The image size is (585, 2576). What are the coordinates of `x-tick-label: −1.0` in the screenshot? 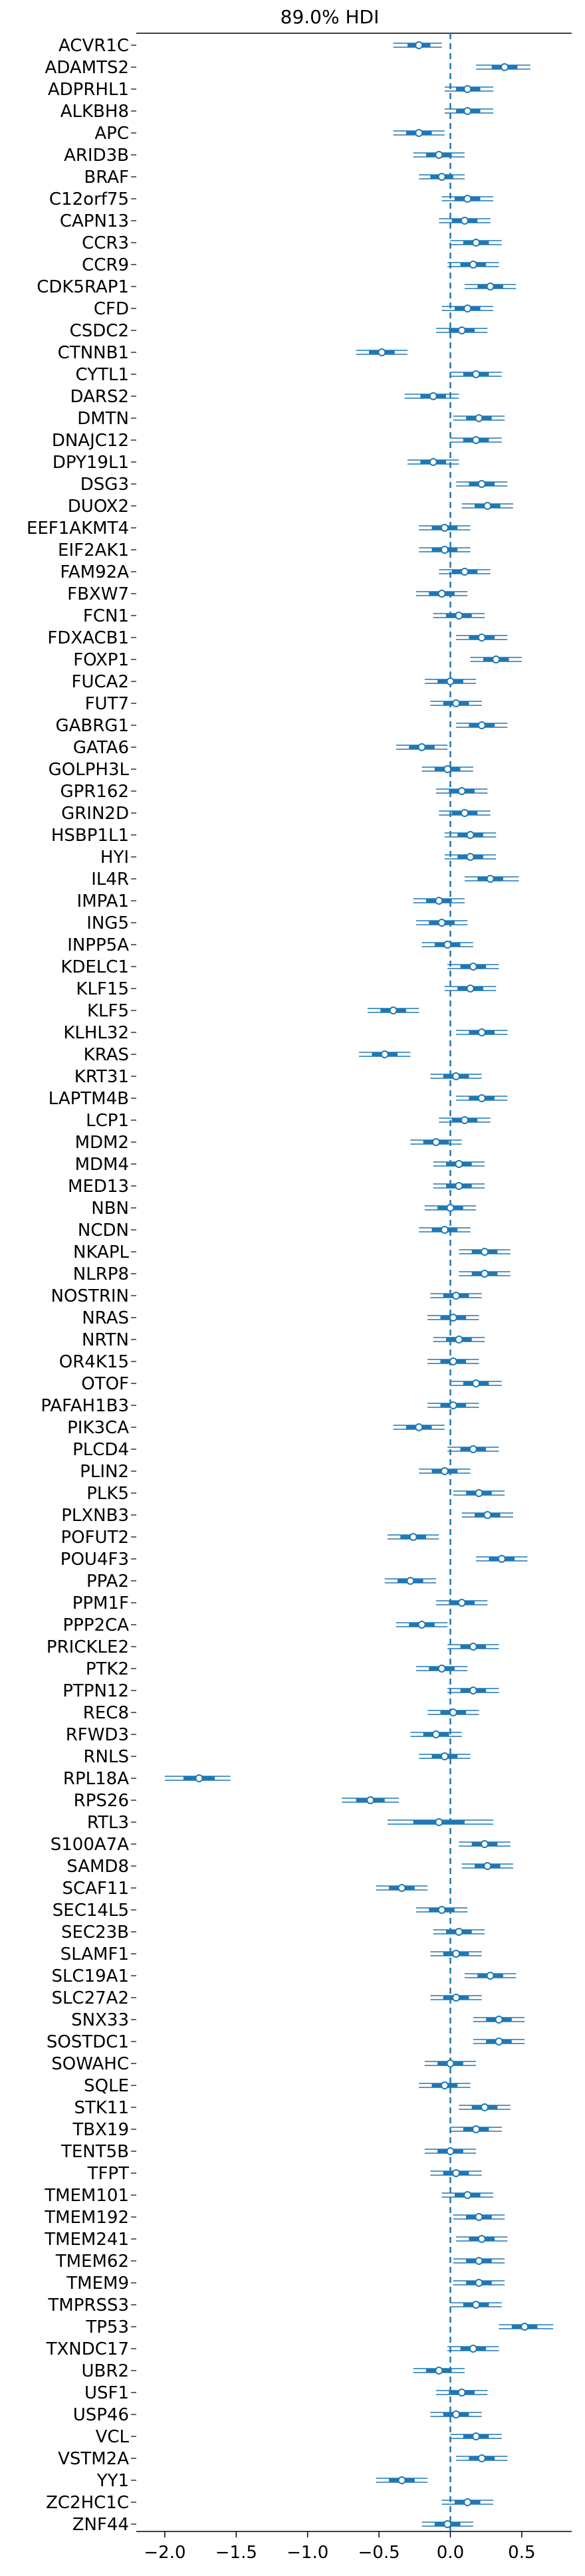 It's located at (307, 2553).